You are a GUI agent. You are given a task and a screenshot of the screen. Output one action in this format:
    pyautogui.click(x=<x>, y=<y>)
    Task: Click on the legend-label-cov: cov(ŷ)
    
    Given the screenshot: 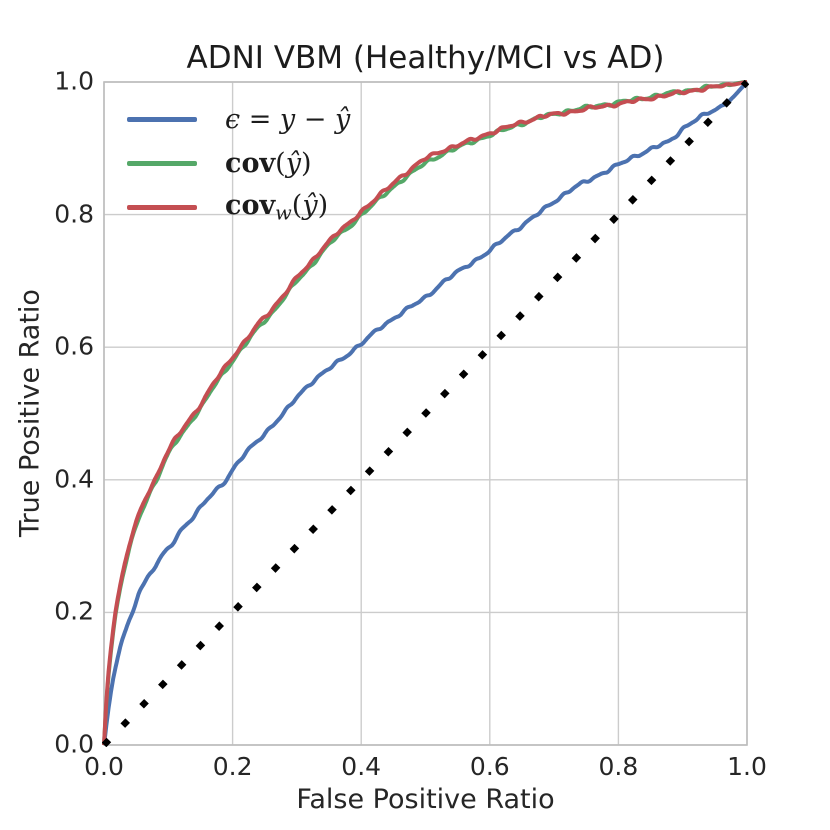 What is the action you would take?
    pyautogui.click(x=268, y=163)
    